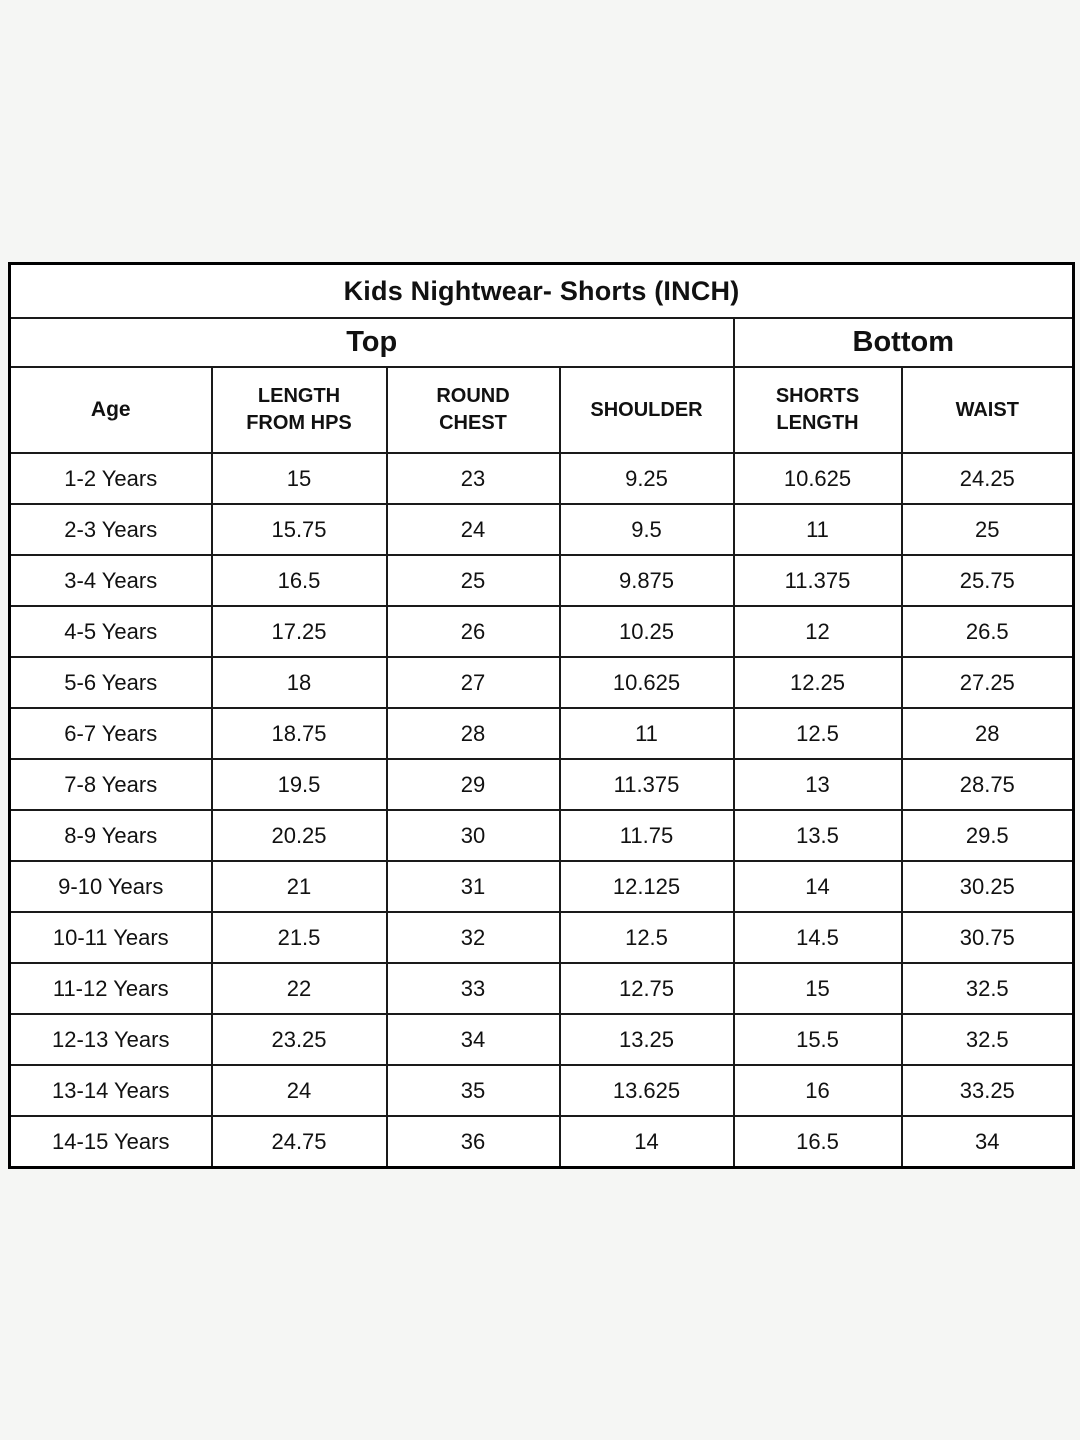  What do you see at coordinates (987, 937) in the screenshot?
I see `waist-cell: 30.75` at bounding box center [987, 937].